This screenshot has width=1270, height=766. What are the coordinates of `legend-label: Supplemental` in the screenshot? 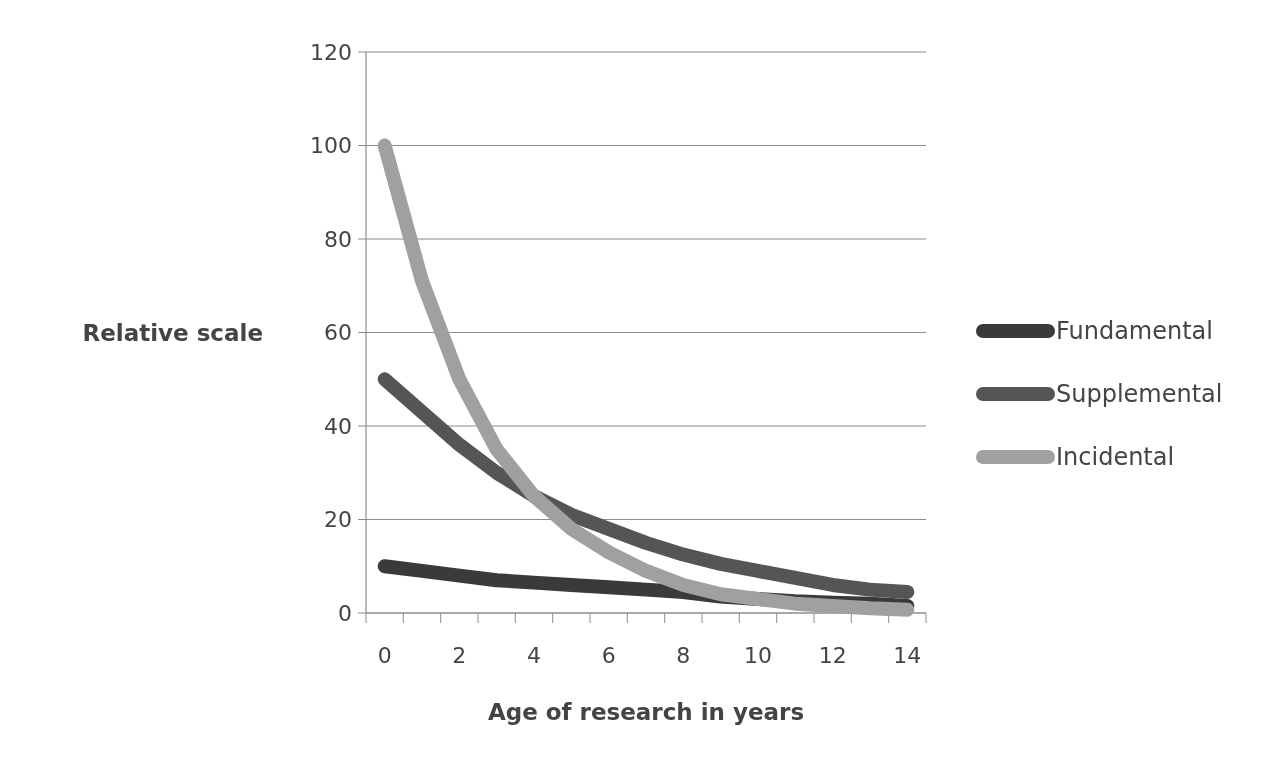 It's located at (1139, 394).